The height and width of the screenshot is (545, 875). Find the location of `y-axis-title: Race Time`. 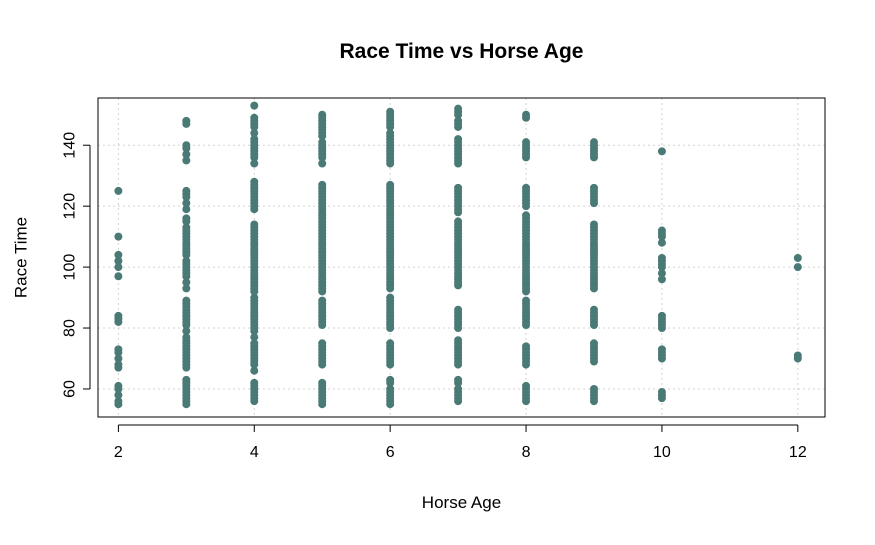

y-axis-title: Race Time is located at coordinates (21, 257).